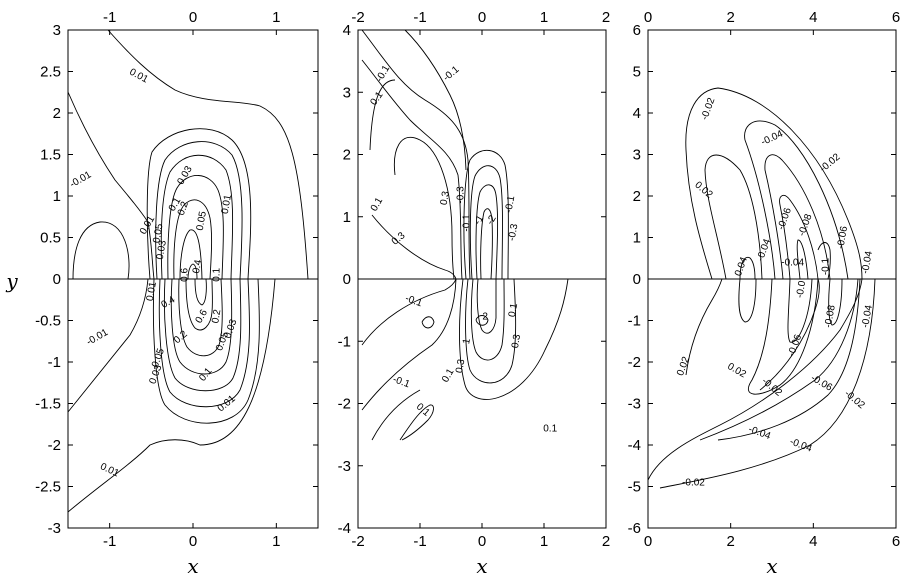  What do you see at coordinates (48, 404) in the screenshot?
I see `y-tick-label: -1.5` at bounding box center [48, 404].